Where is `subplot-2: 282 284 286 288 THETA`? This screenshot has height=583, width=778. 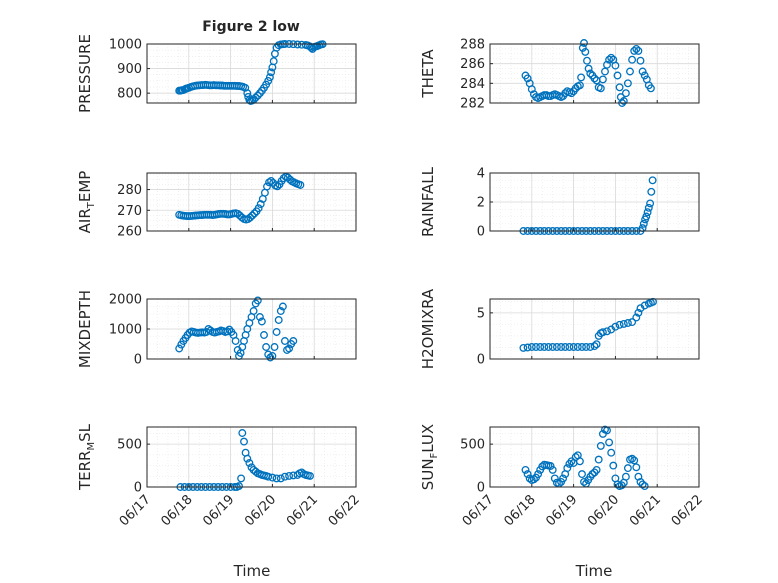 subplot-2: 282 284 286 288 THETA is located at coordinates (559, 75).